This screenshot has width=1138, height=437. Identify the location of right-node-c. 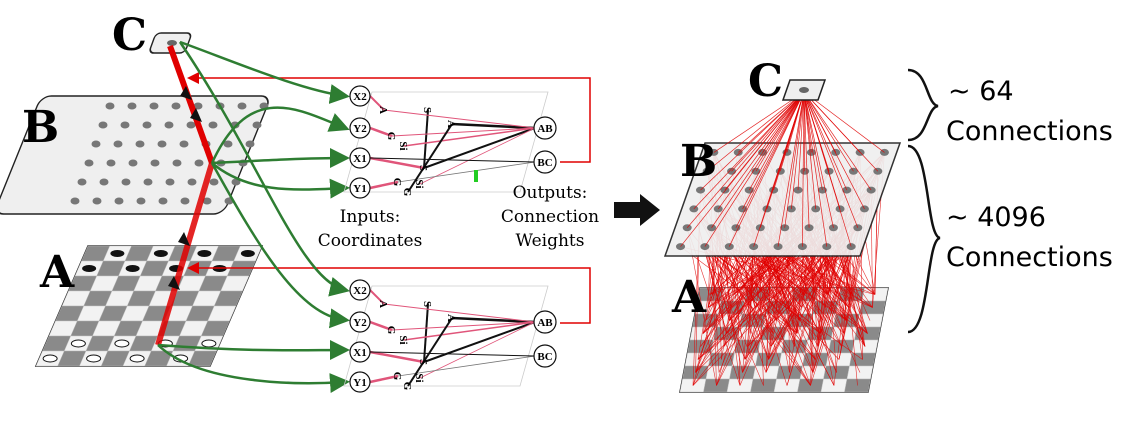
(804, 90).